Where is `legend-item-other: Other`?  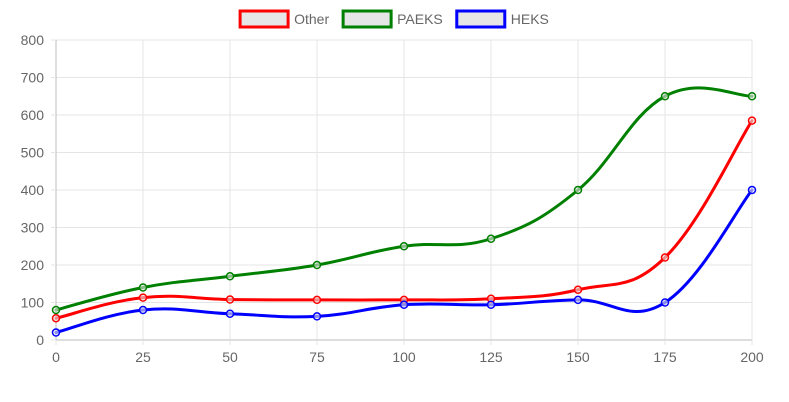
legend-item-other: Other is located at coordinates (283, 19).